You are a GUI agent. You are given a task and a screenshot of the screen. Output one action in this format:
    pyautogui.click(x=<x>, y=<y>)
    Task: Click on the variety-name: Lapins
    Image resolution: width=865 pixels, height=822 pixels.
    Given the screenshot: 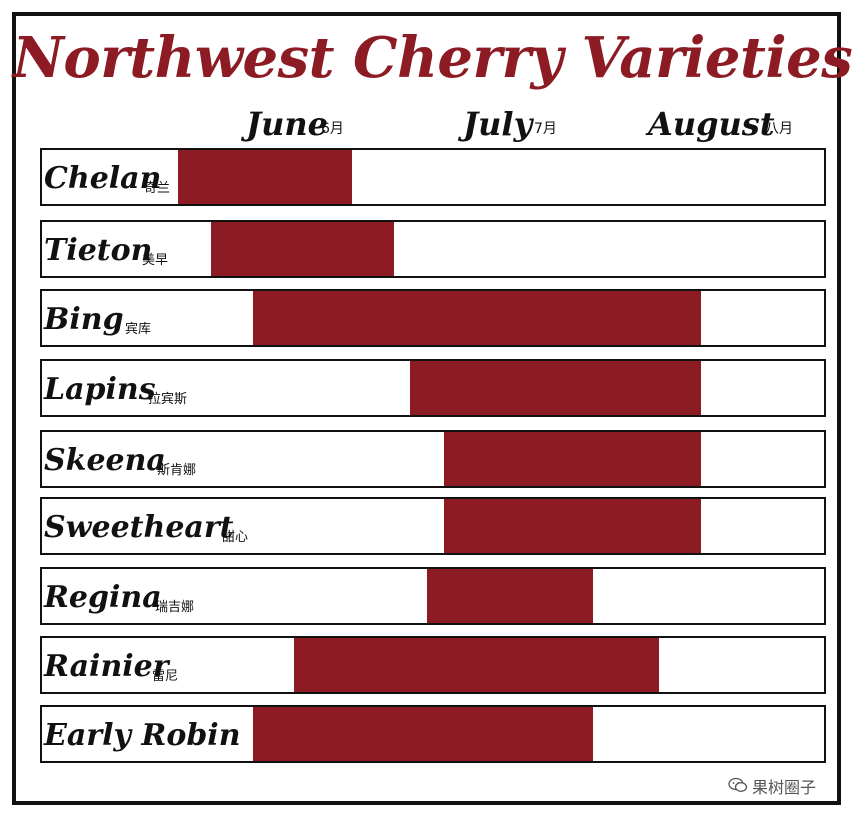 What is the action you would take?
    pyautogui.click(x=100, y=389)
    